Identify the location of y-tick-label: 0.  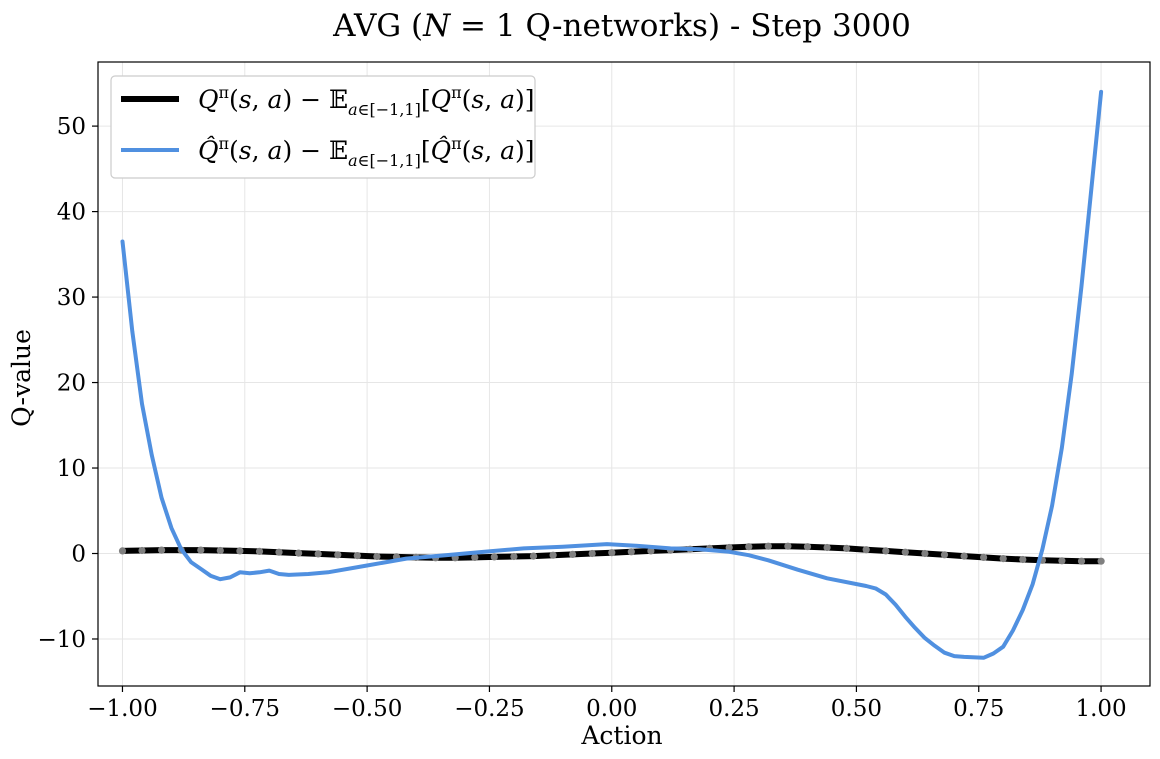
(78, 555).